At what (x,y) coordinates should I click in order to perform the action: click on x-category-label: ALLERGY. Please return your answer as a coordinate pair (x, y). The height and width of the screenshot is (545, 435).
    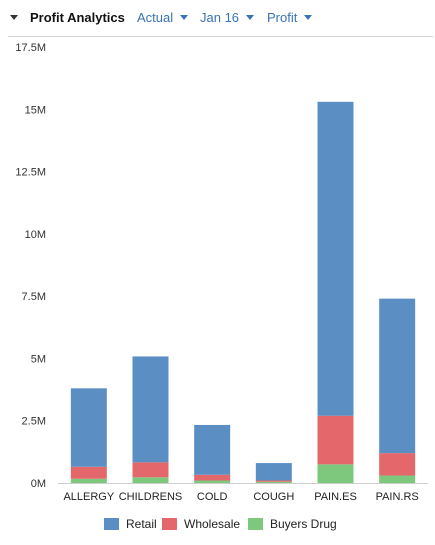
    Looking at the image, I should click on (88, 497).